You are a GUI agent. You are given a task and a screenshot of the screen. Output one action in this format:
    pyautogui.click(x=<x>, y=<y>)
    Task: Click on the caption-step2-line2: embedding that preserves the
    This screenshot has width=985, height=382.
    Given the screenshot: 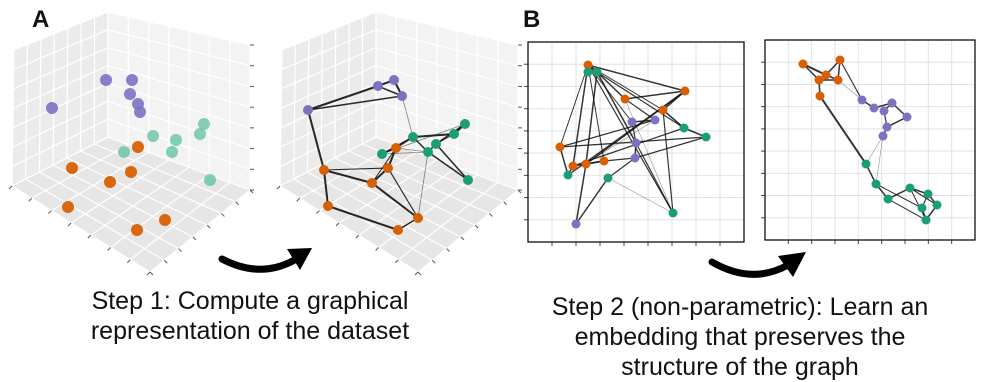 What is the action you would take?
    pyautogui.click(x=740, y=337)
    